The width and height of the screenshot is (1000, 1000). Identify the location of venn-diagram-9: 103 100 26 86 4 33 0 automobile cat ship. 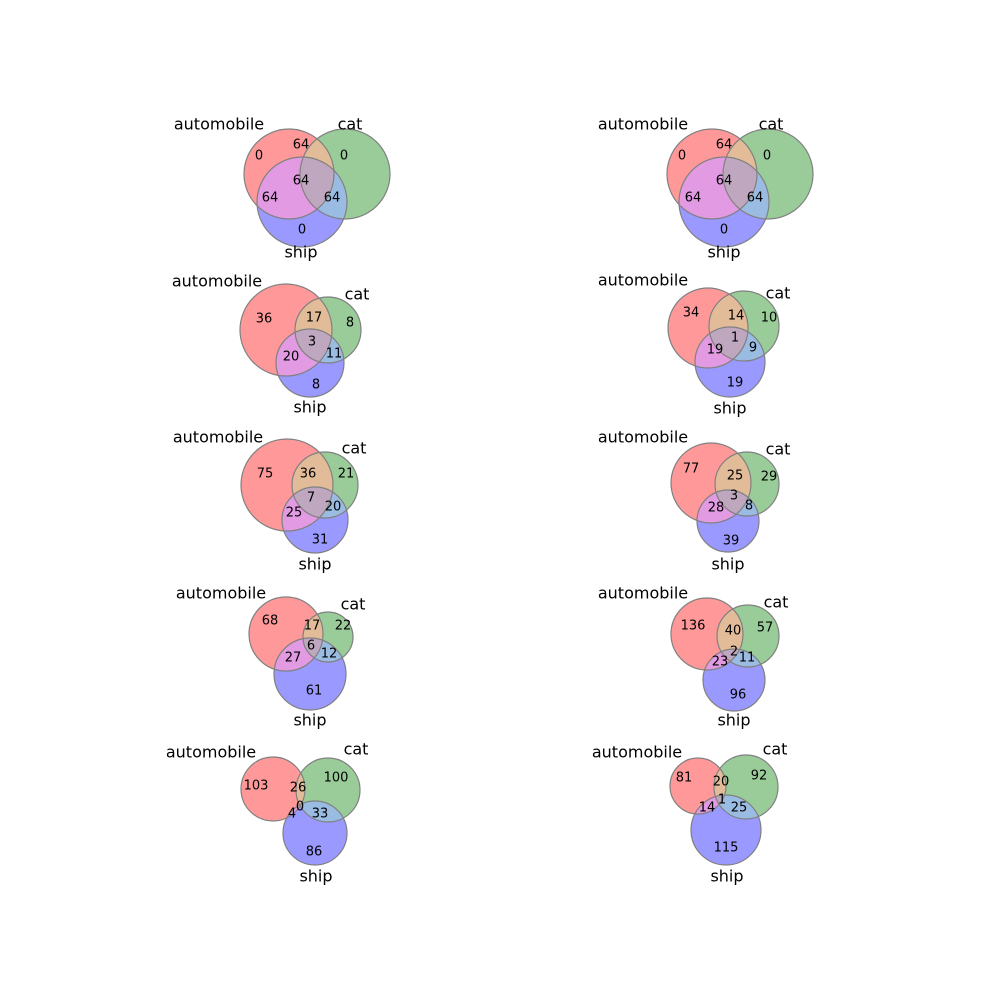
(267, 813).